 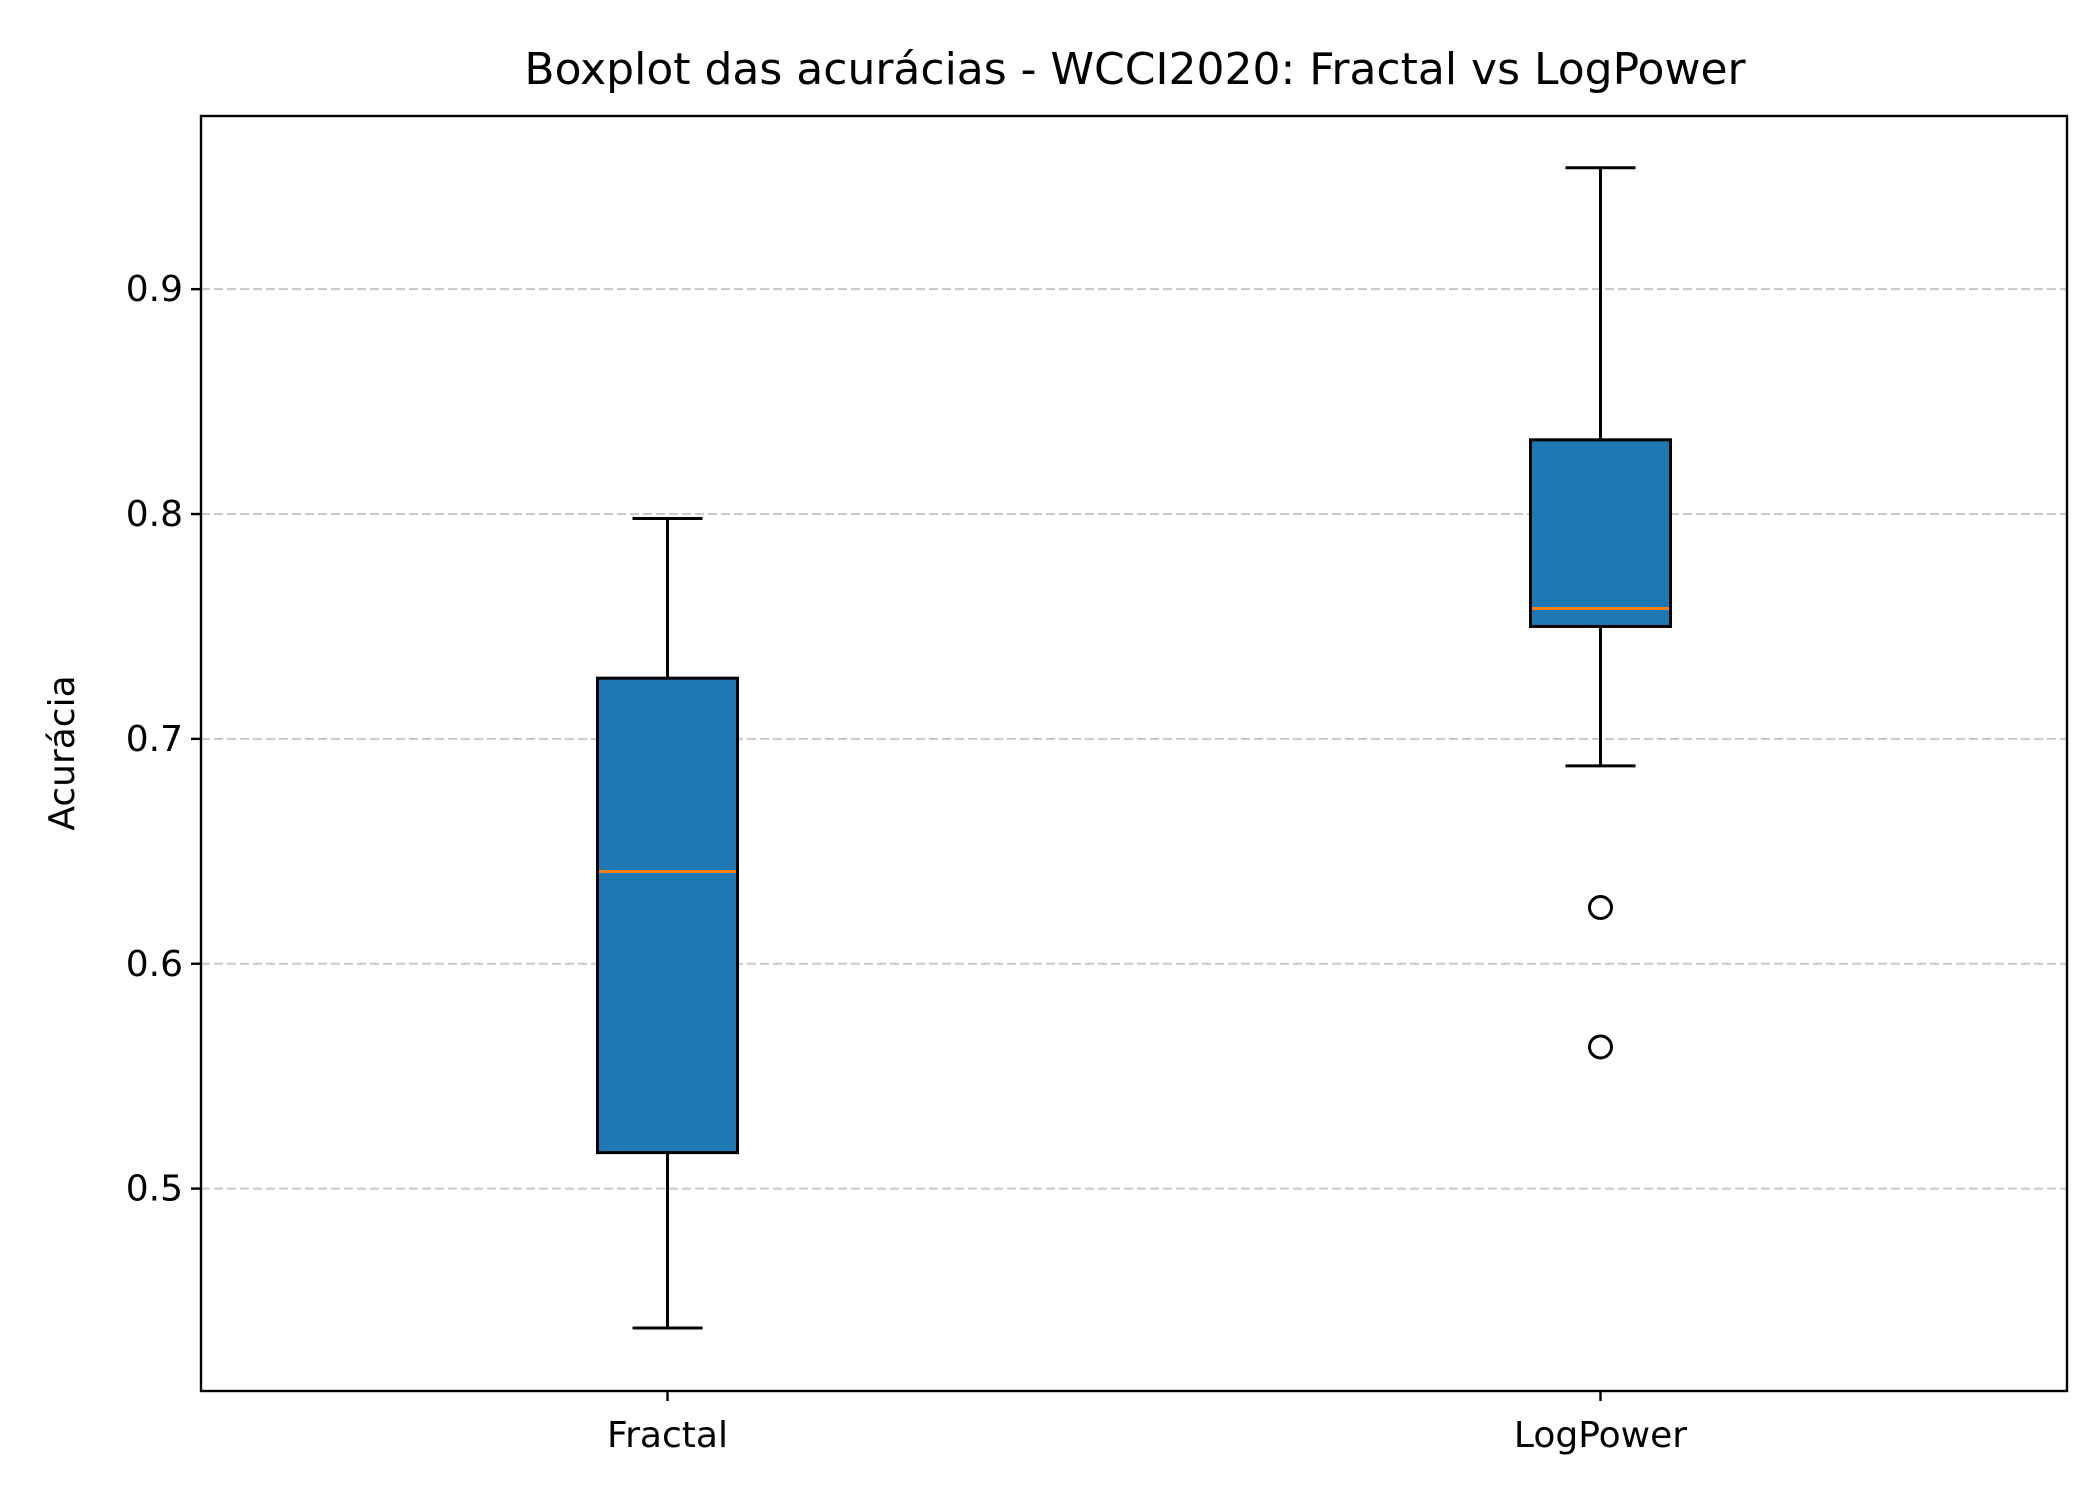 I want to click on x-axis: Fractal LogPower, so click(x=1147, y=1423).